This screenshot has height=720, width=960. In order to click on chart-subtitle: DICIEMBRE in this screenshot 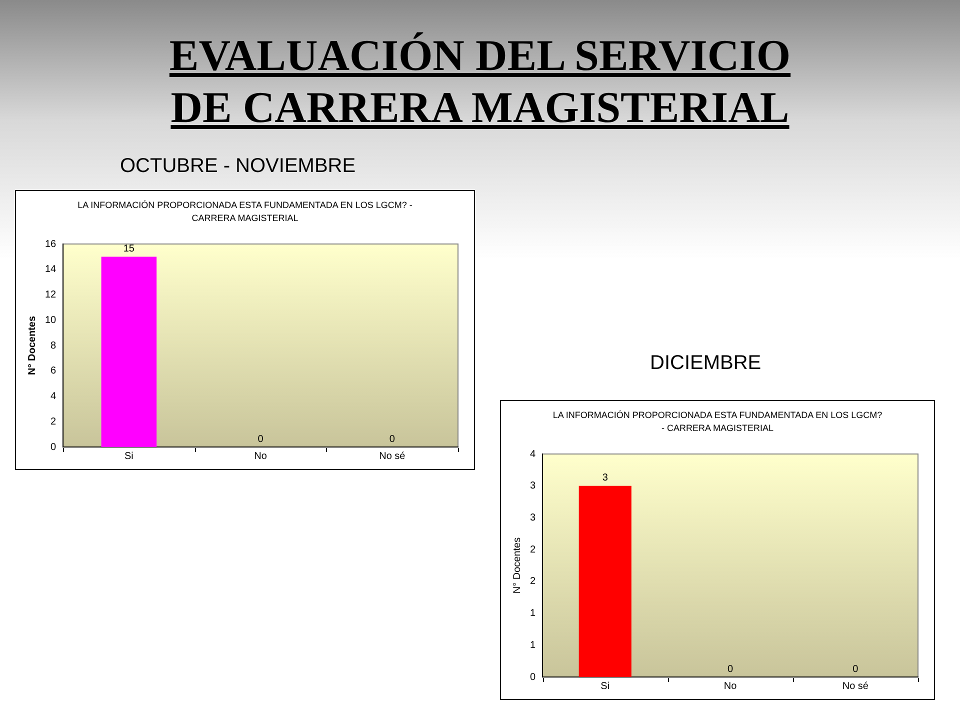, I will do `click(706, 363)`.